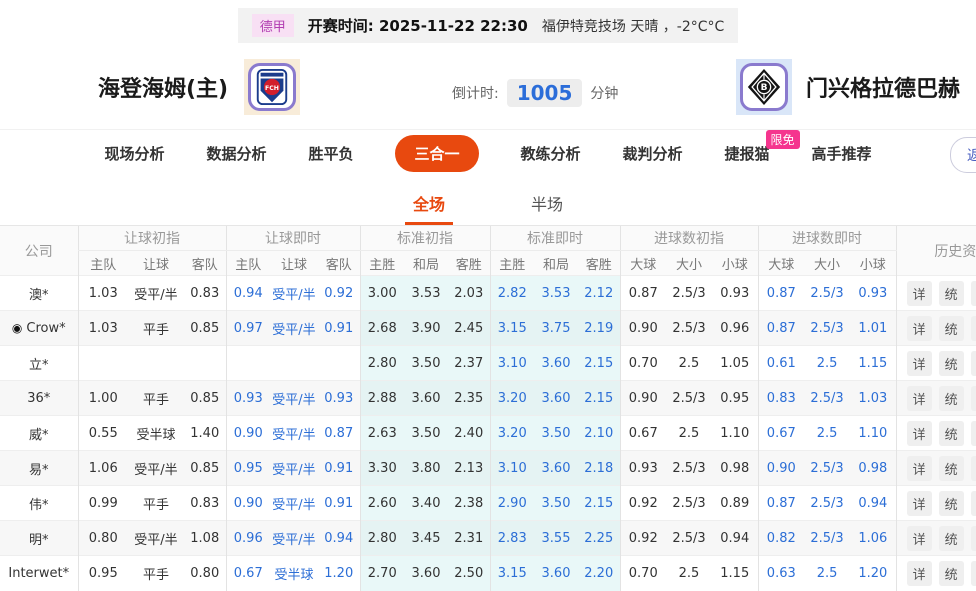 This screenshot has width=976, height=591. Describe the element at coordinates (437, 153) in the screenshot. I see `nav-tab-4: 三合一` at that location.